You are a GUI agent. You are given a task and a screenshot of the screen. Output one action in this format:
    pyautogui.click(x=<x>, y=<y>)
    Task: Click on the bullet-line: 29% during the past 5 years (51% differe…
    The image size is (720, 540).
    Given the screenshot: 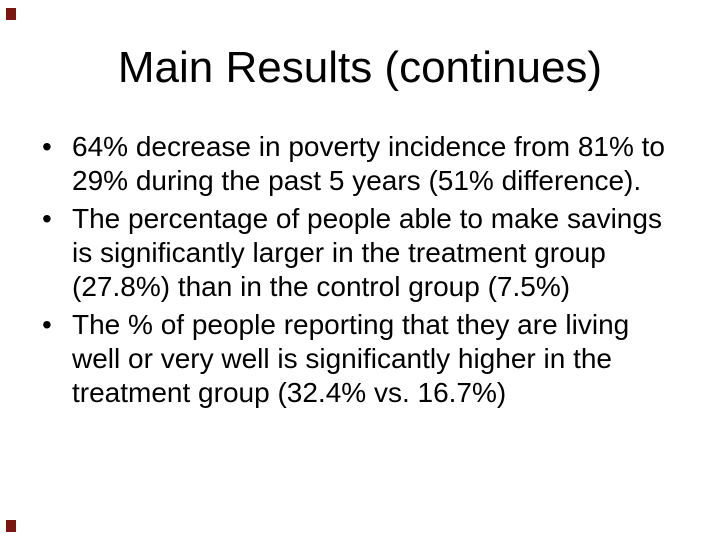 What is the action you would take?
    pyautogui.click(x=357, y=180)
    